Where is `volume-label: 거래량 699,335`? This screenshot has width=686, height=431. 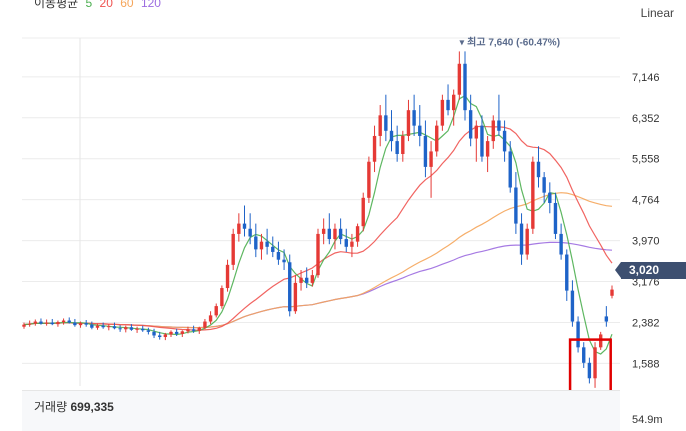 volume-label: 거래량 699,335 is located at coordinates (74, 406).